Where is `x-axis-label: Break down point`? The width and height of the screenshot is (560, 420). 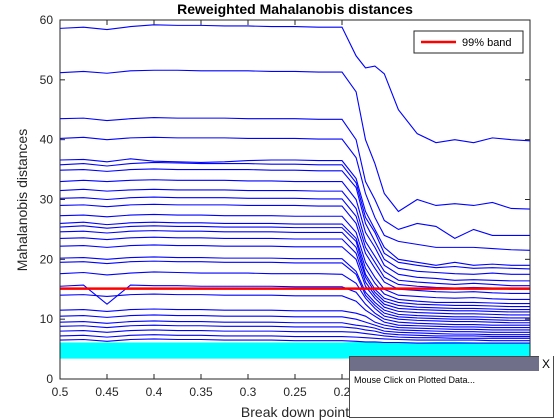 x-axis-label: Break down point is located at coordinates (295, 412).